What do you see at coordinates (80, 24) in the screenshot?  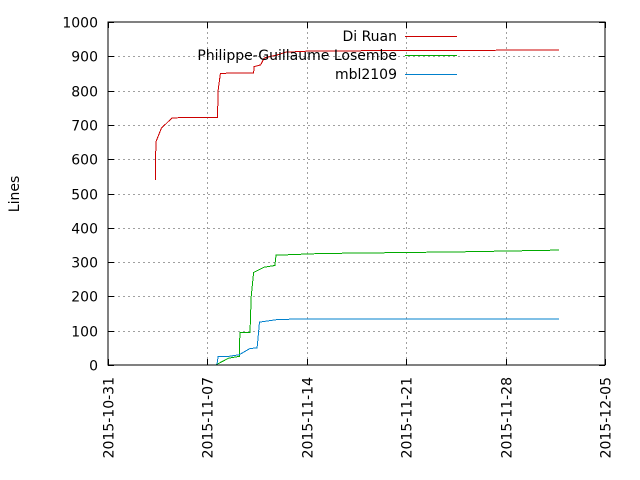 I see `y-tick-label: 1000` at bounding box center [80, 24].